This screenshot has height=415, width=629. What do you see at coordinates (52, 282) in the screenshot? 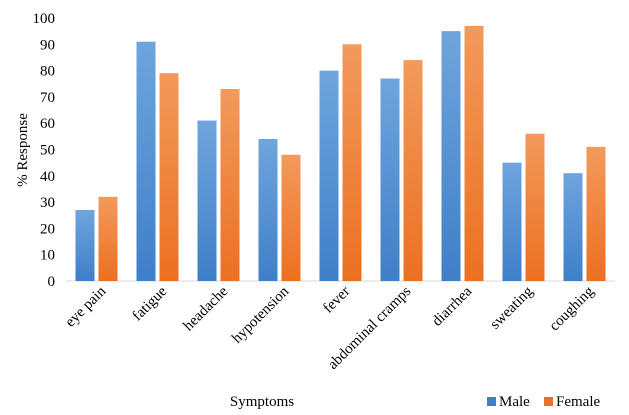
I see `y-tick-label: 0` at bounding box center [52, 282].